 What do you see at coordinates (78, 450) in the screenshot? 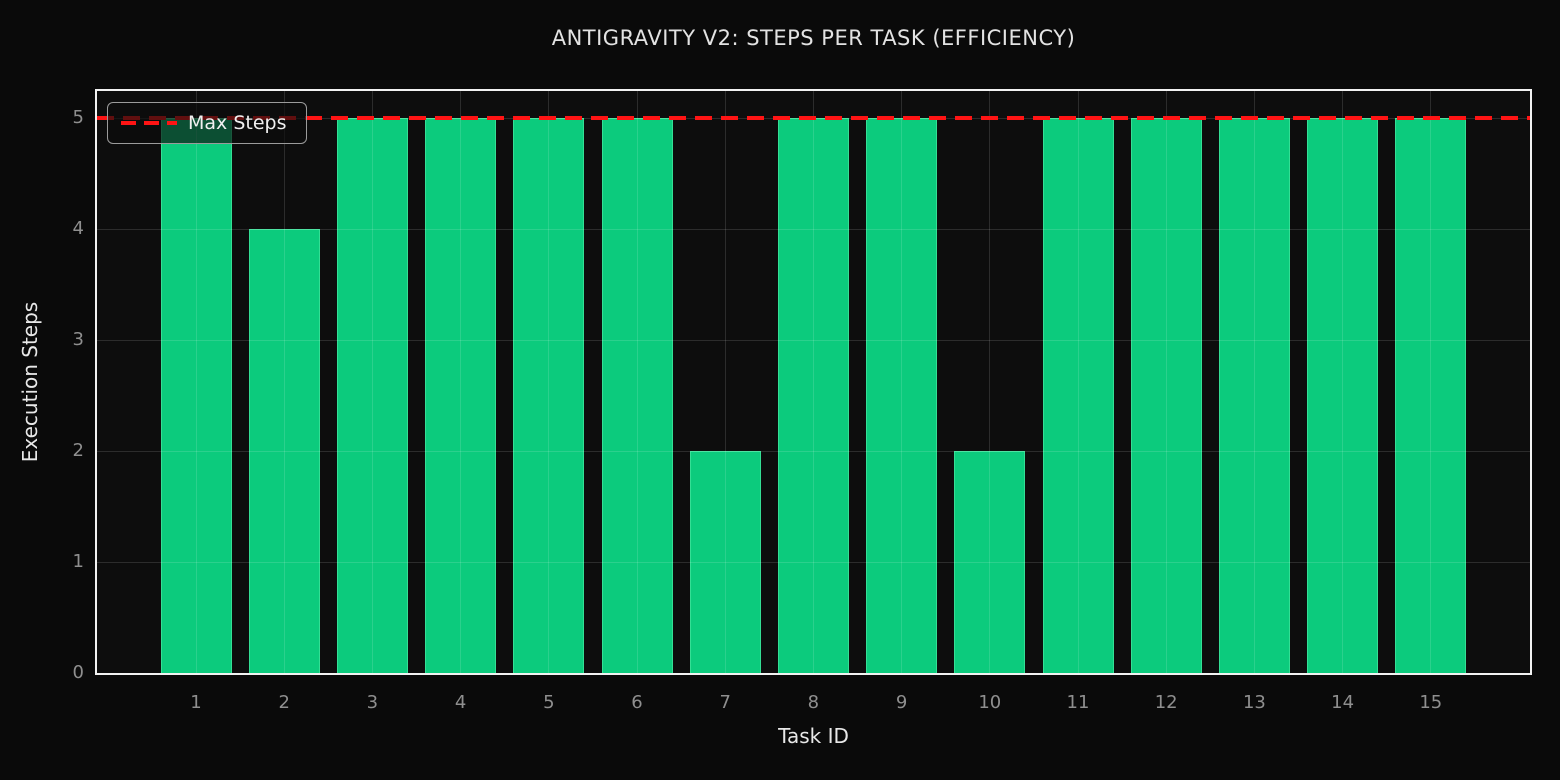
I see `y-tick-label: 2` at bounding box center [78, 450].